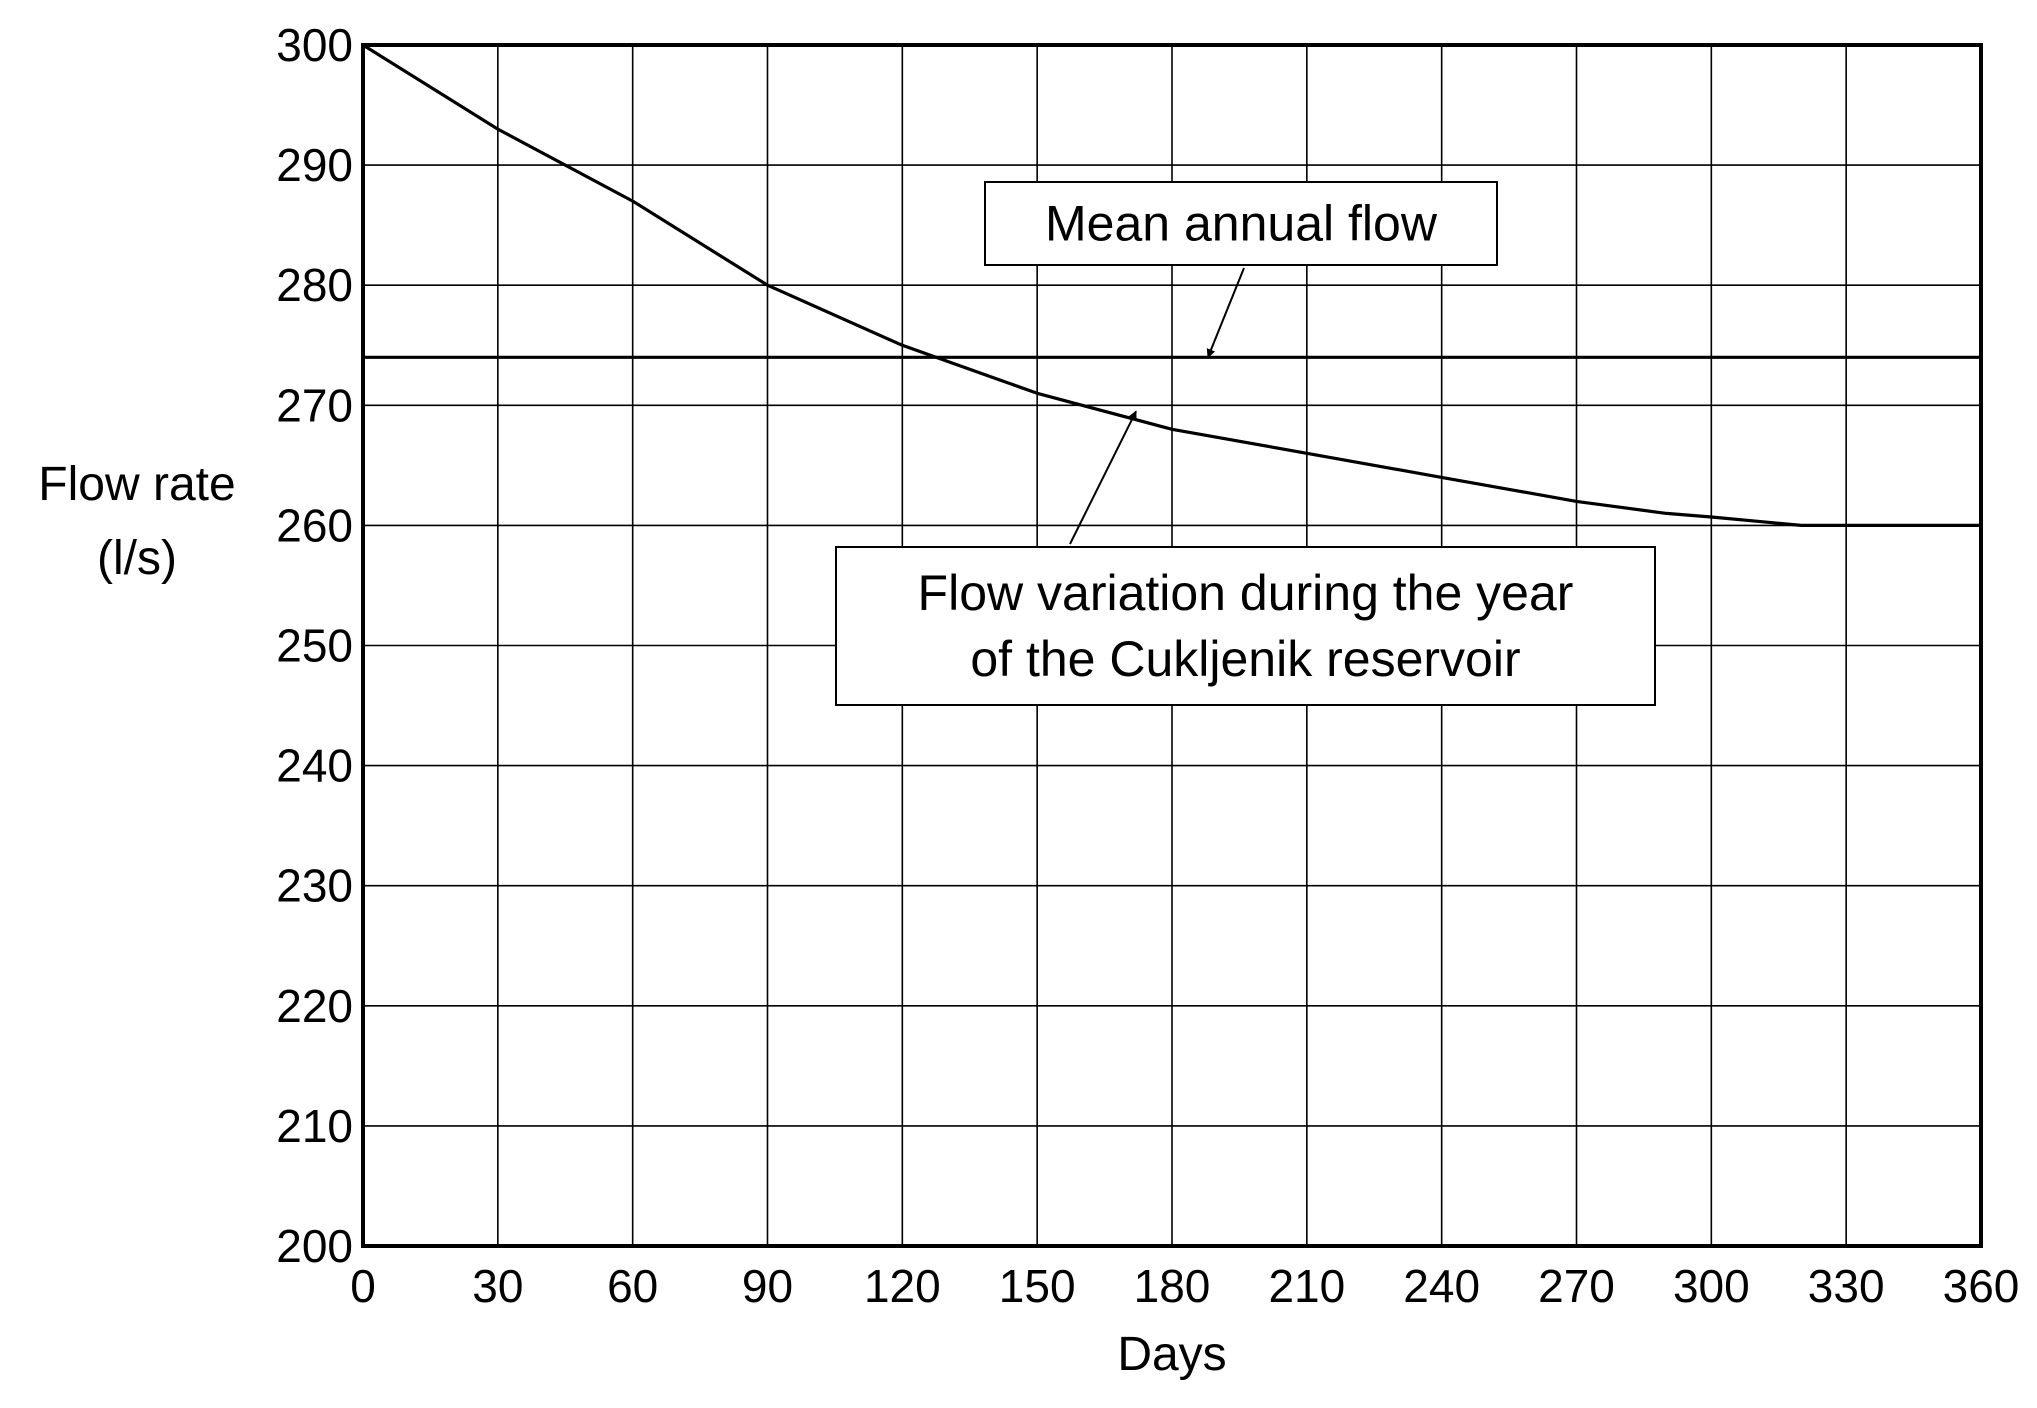  I want to click on y-tick-label: 200, so click(314, 1246).